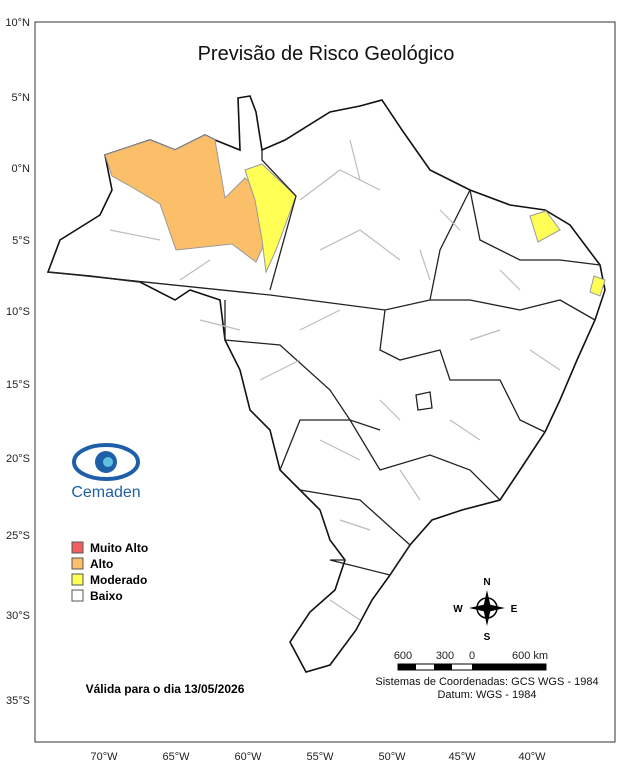 The image size is (626, 773). What do you see at coordinates (530, 656) in the screenshot?
I see `scale-label: 600 km` at bounding box center [530, 656].